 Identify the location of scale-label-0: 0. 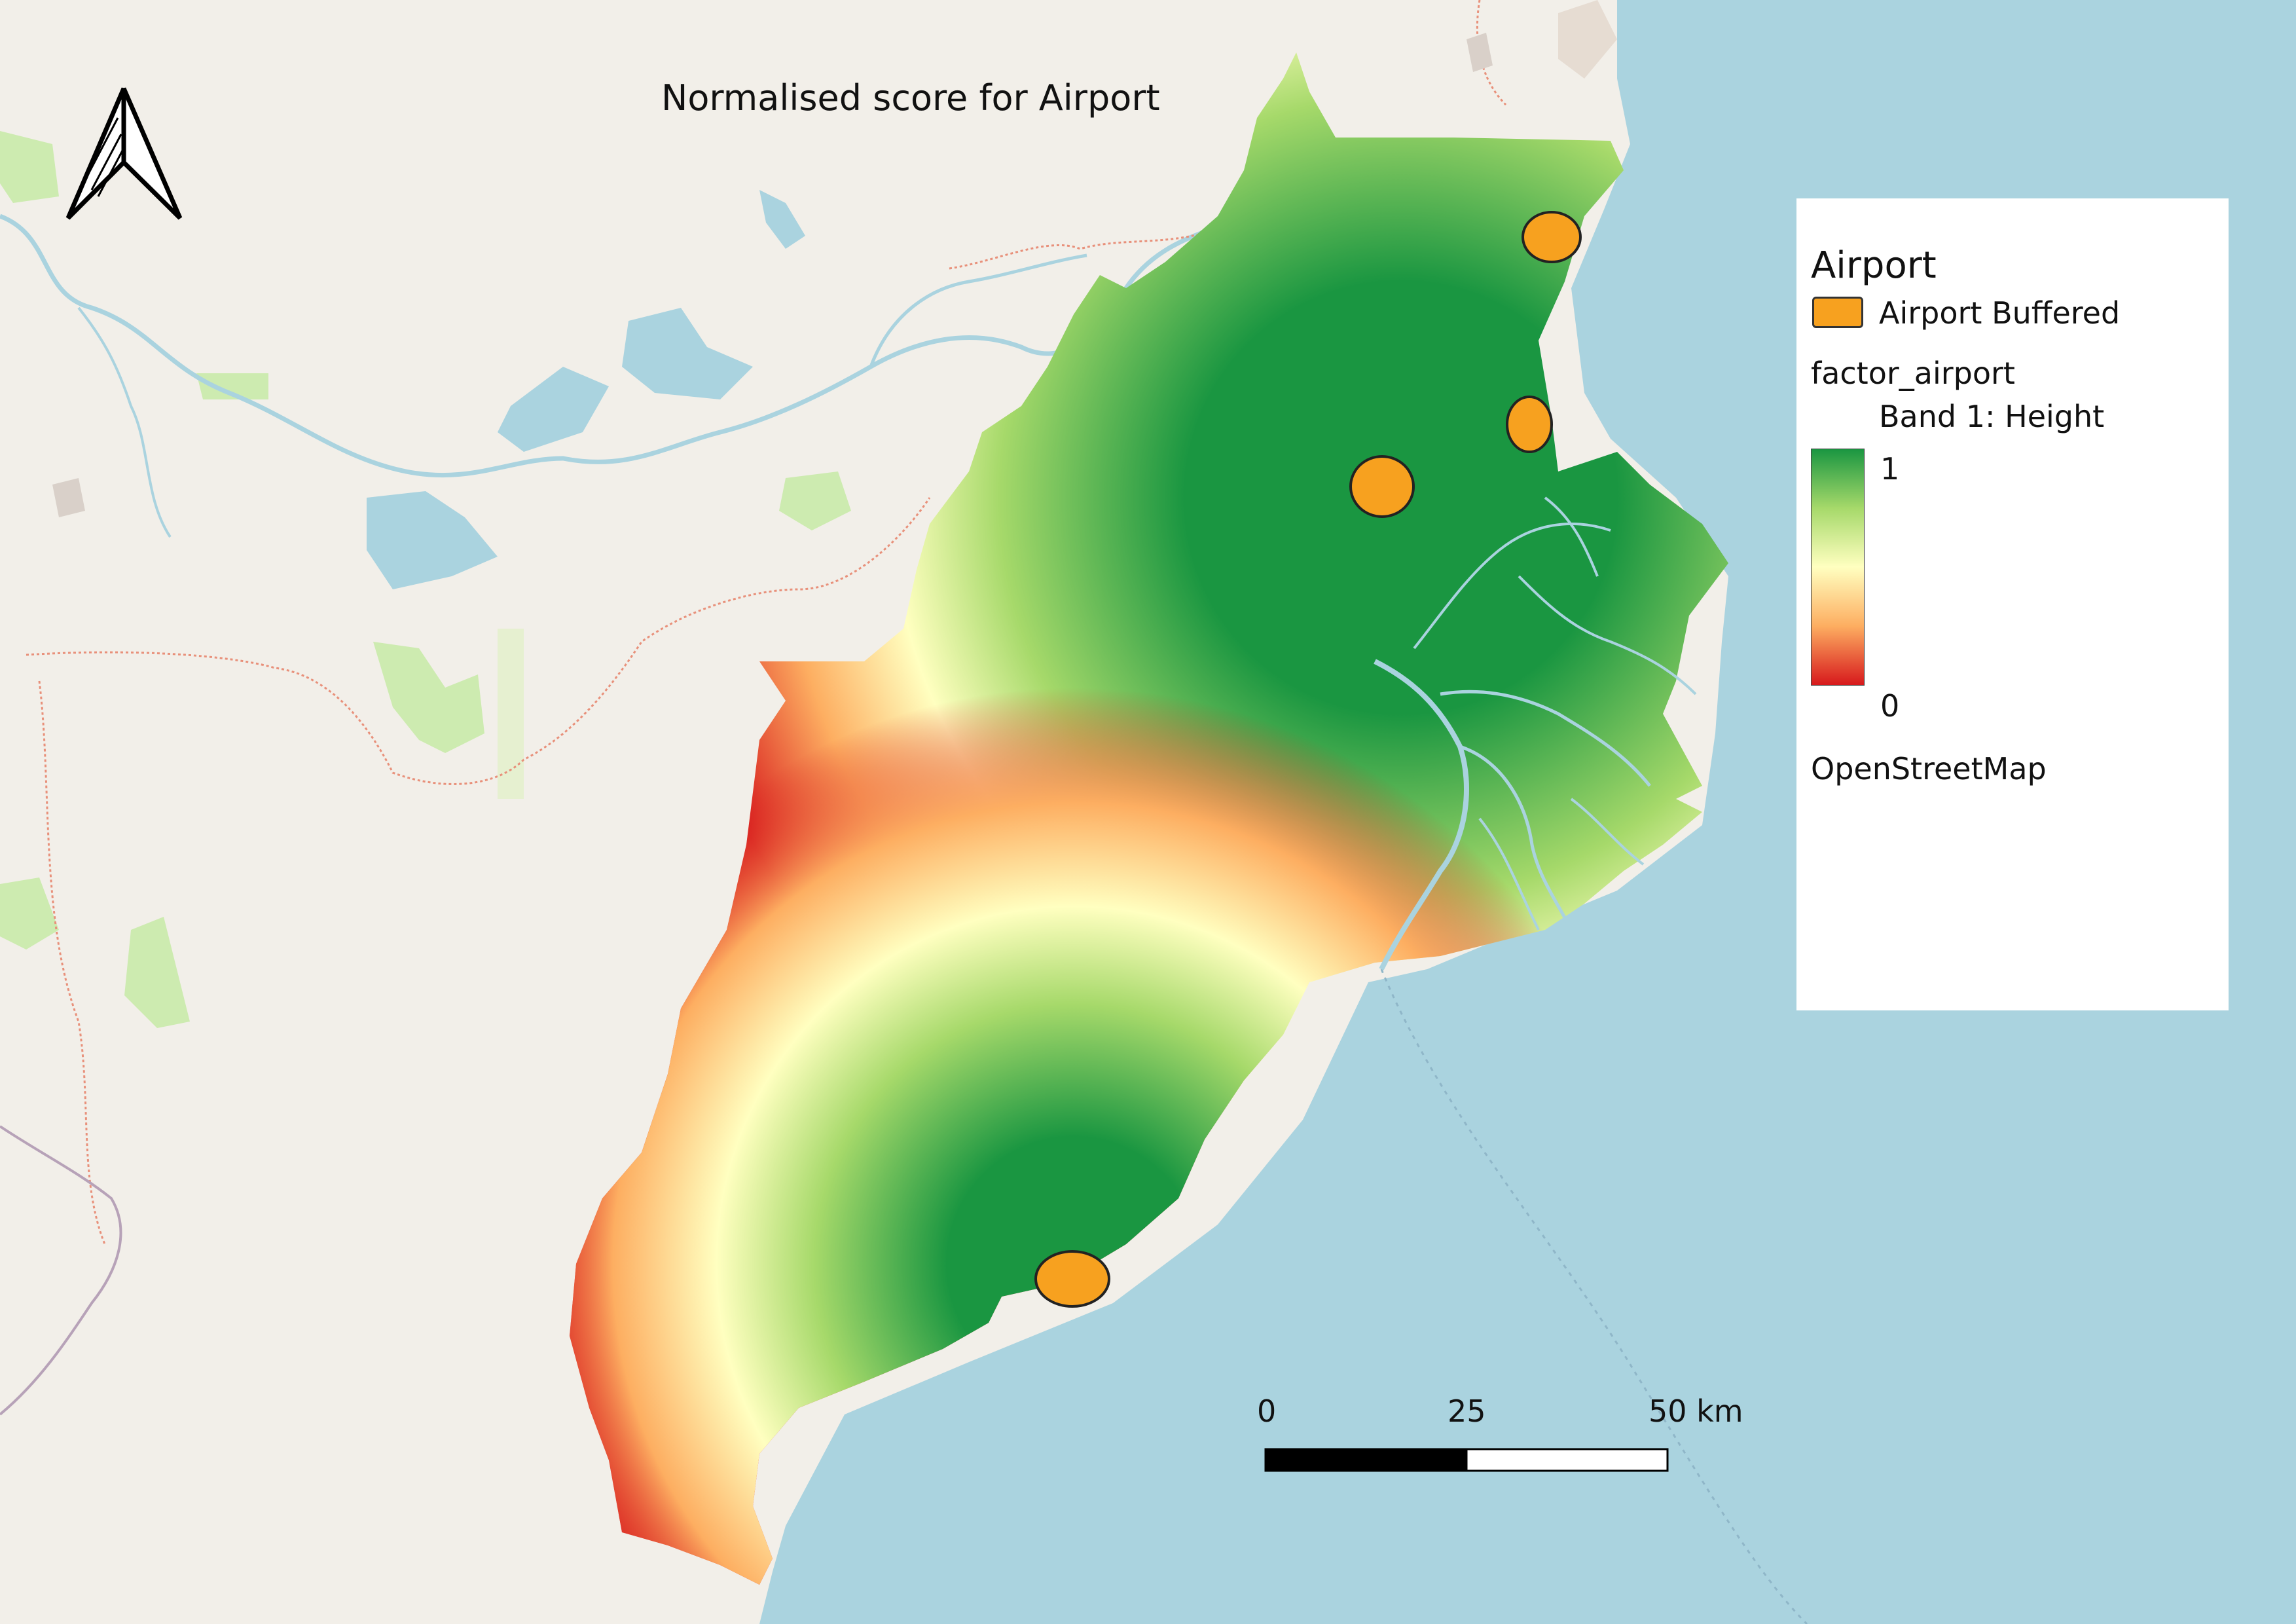
(1267, 1411).